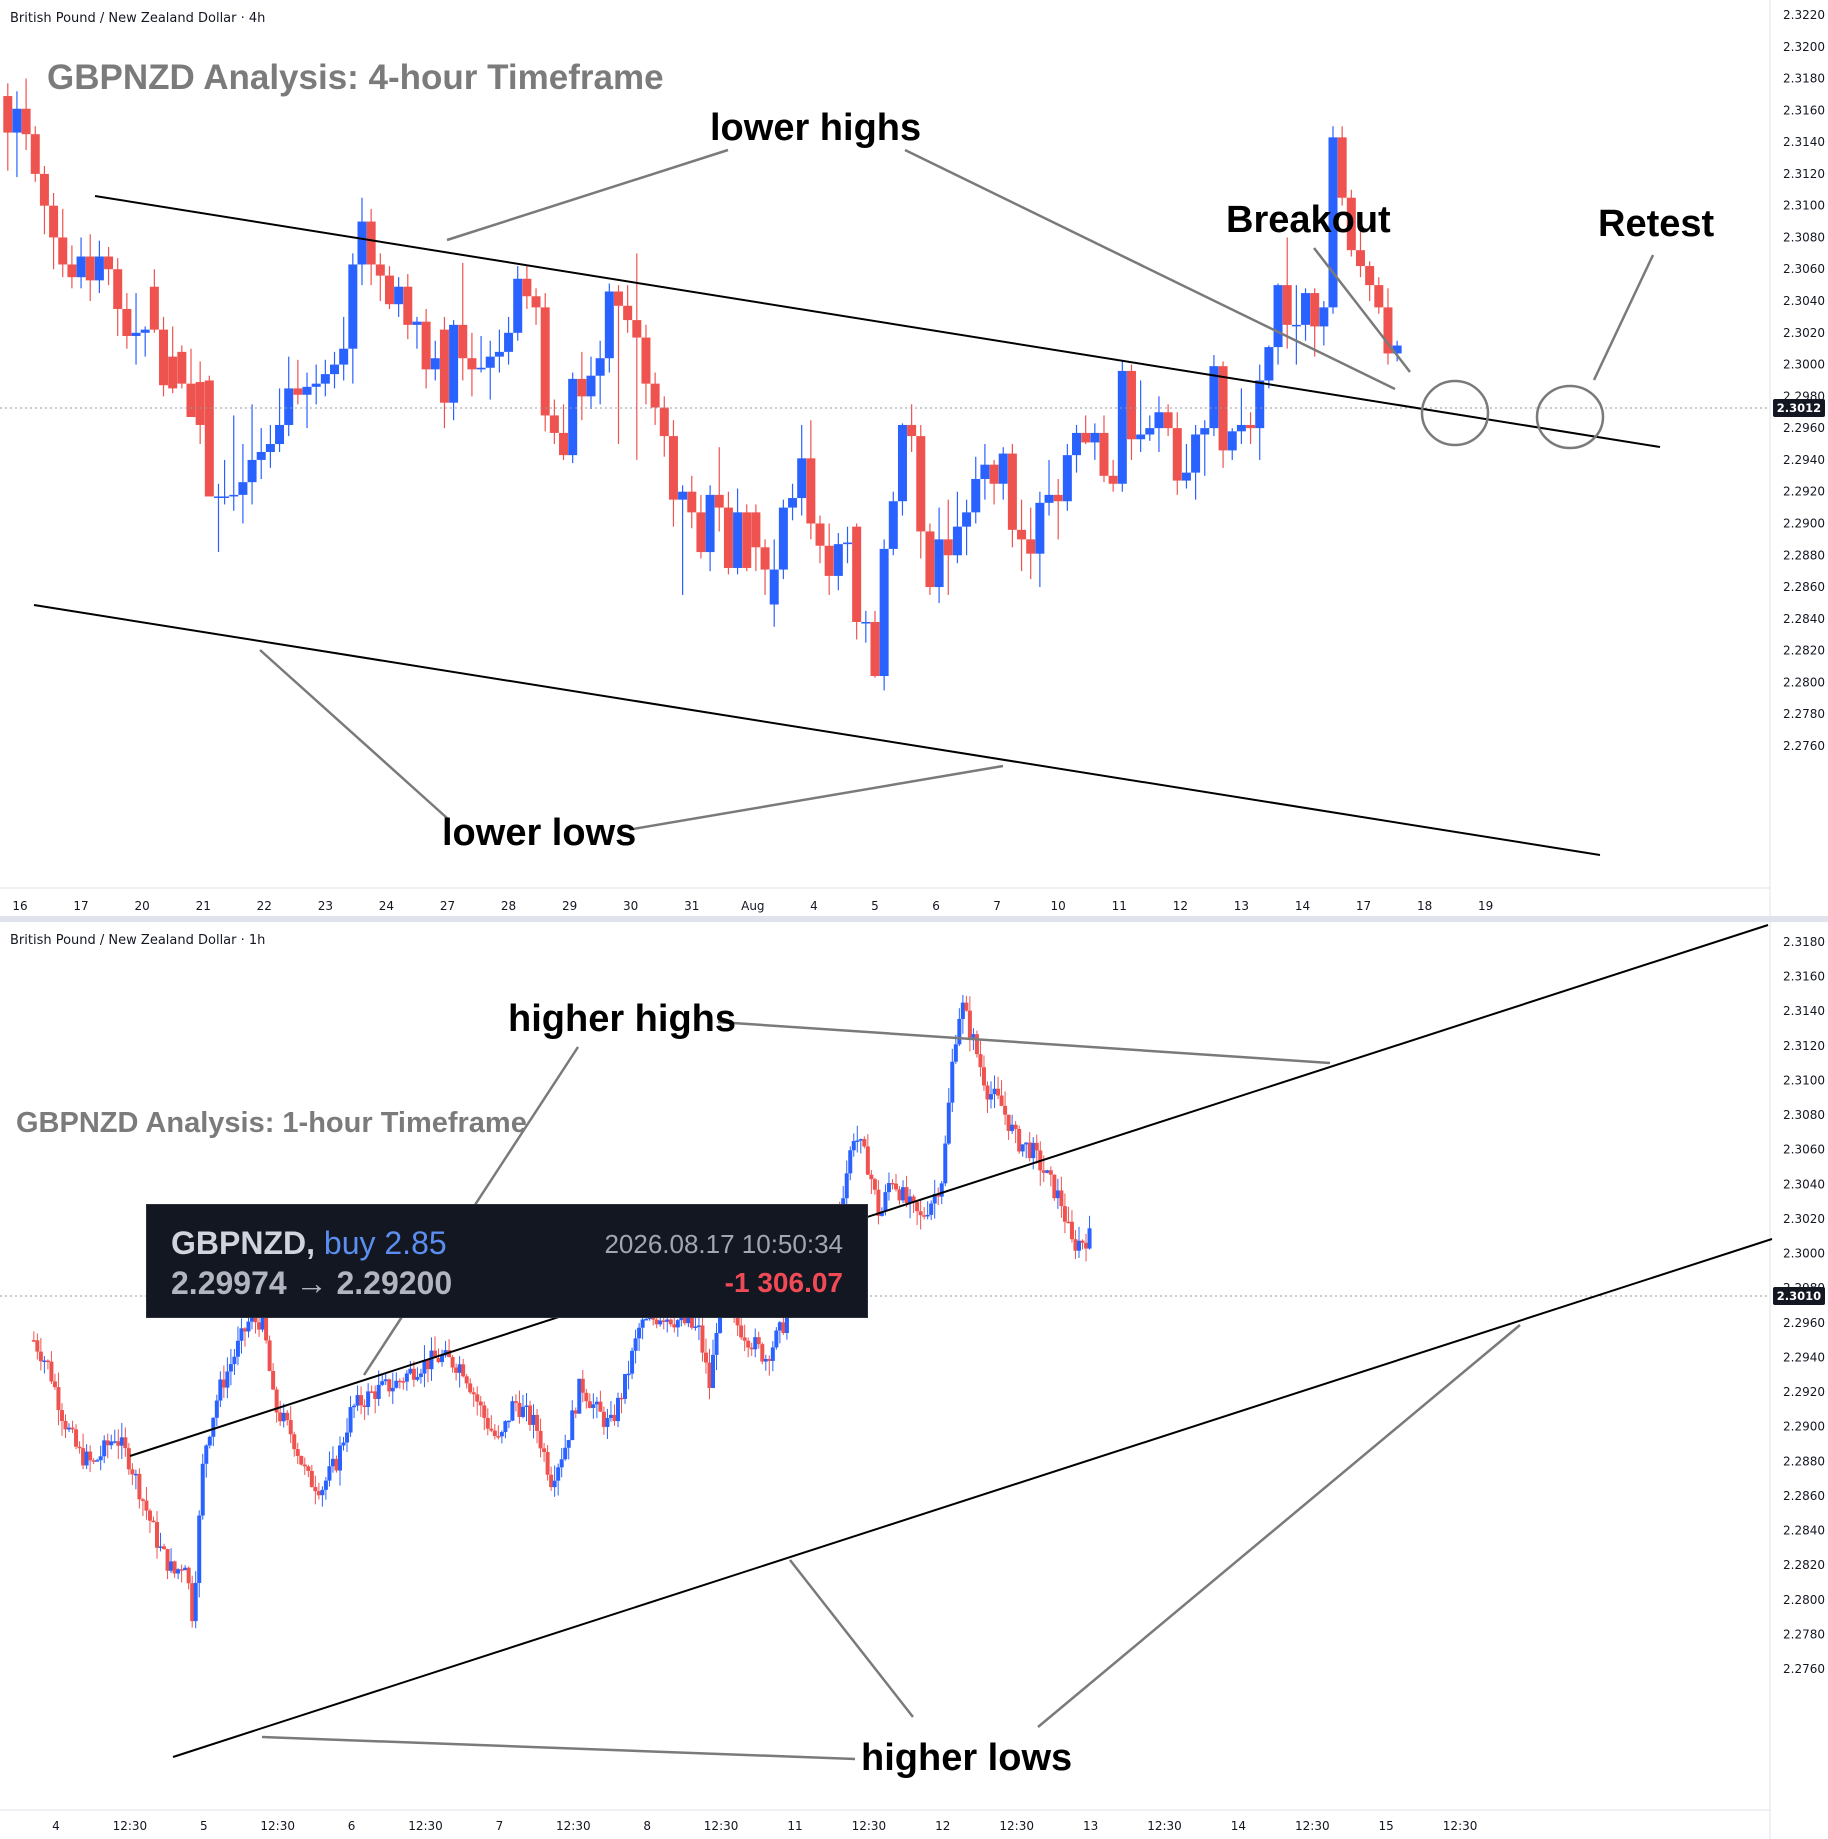 Image resolution: width=1828 pixels, height=1839 pixels. I want to click on h1-x-tick-label: 12:30, so click(1164, 1826).